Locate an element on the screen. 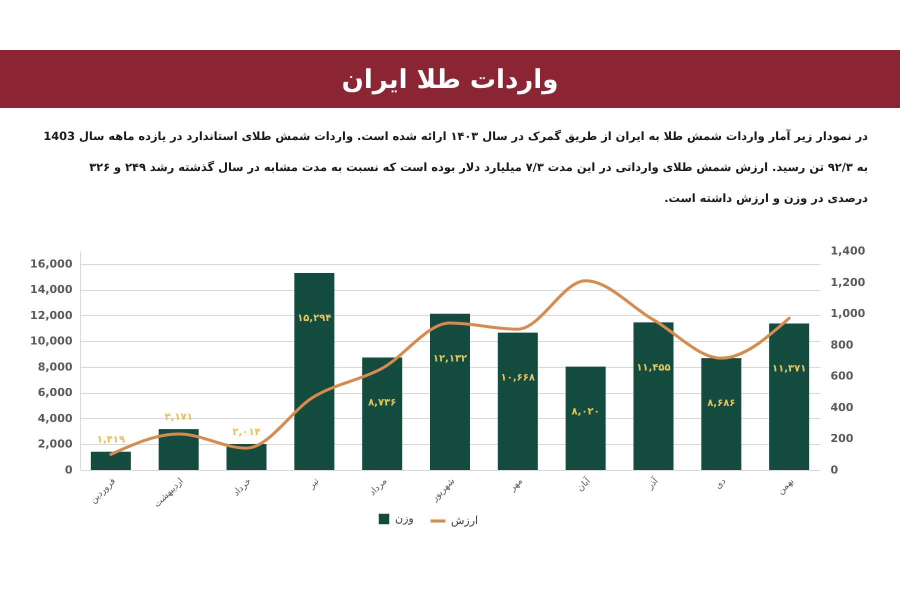 This screenshot has width=900, height=600. text: درصدی در وزن و ارزش داشته است. is located at coordinates (766, 198).